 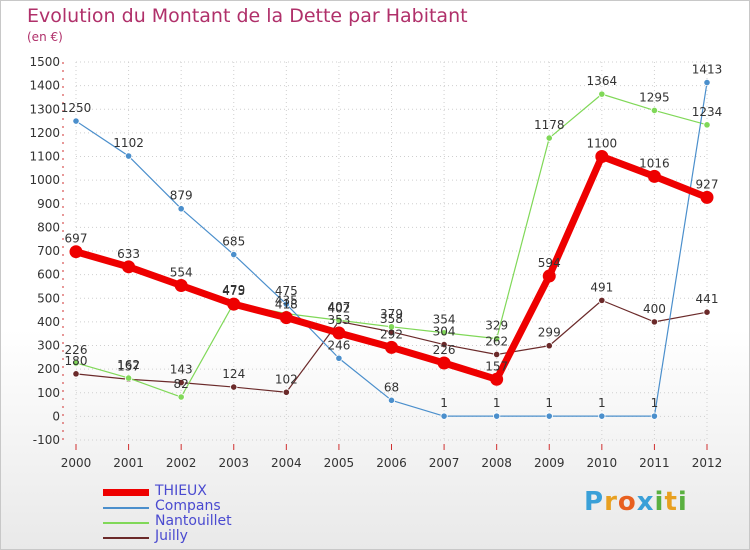 I want to click on x-tick-label: 2003, so click(x=233, y=463).